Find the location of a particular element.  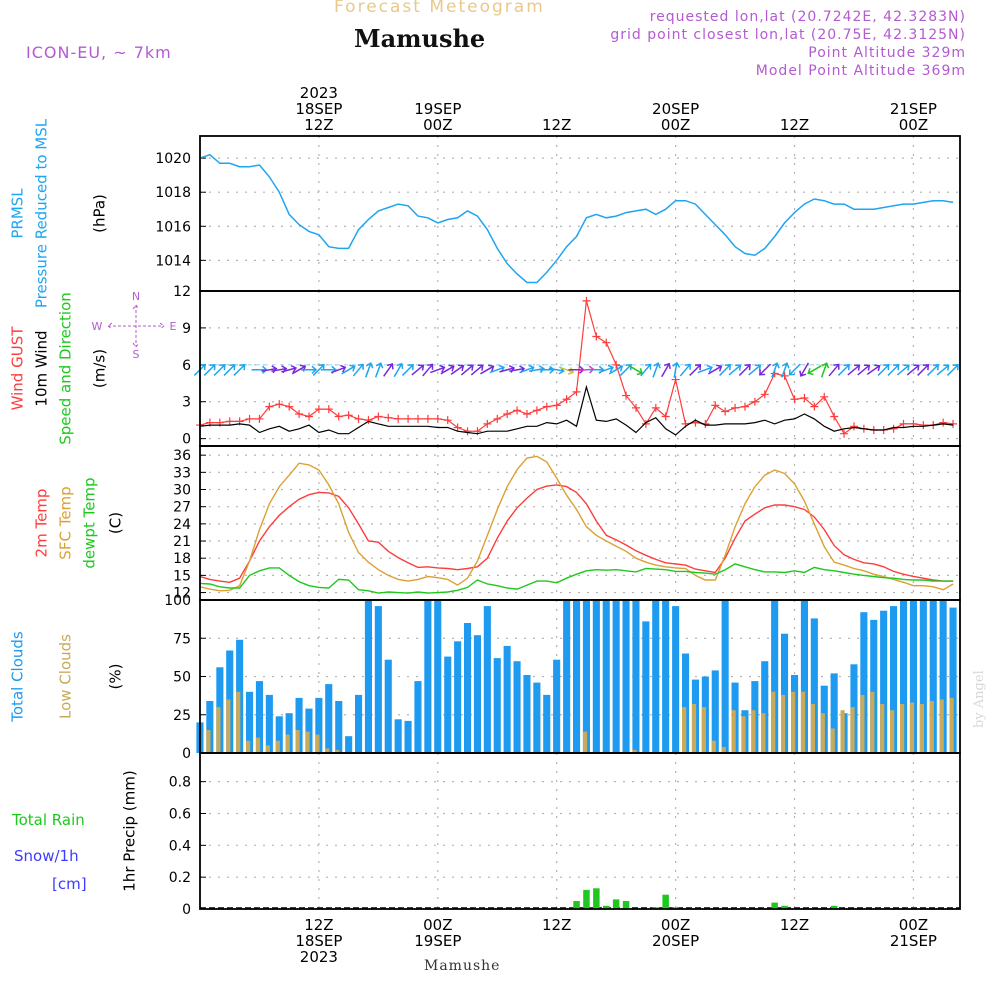

y-tick-label: 0.6 is located at coordinates (180, 814).